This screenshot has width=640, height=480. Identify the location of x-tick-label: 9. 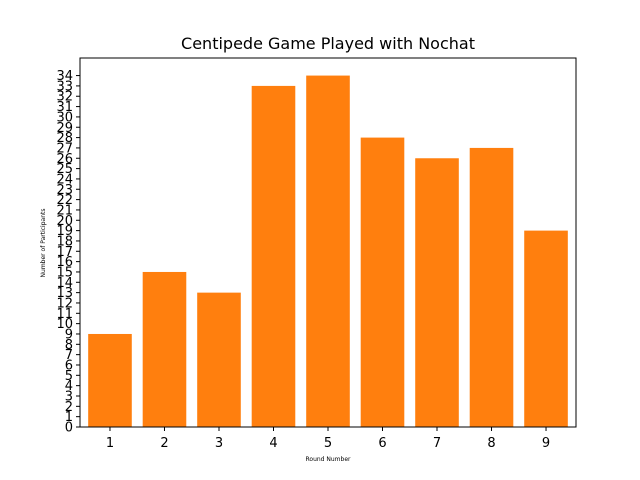
(546, 443).